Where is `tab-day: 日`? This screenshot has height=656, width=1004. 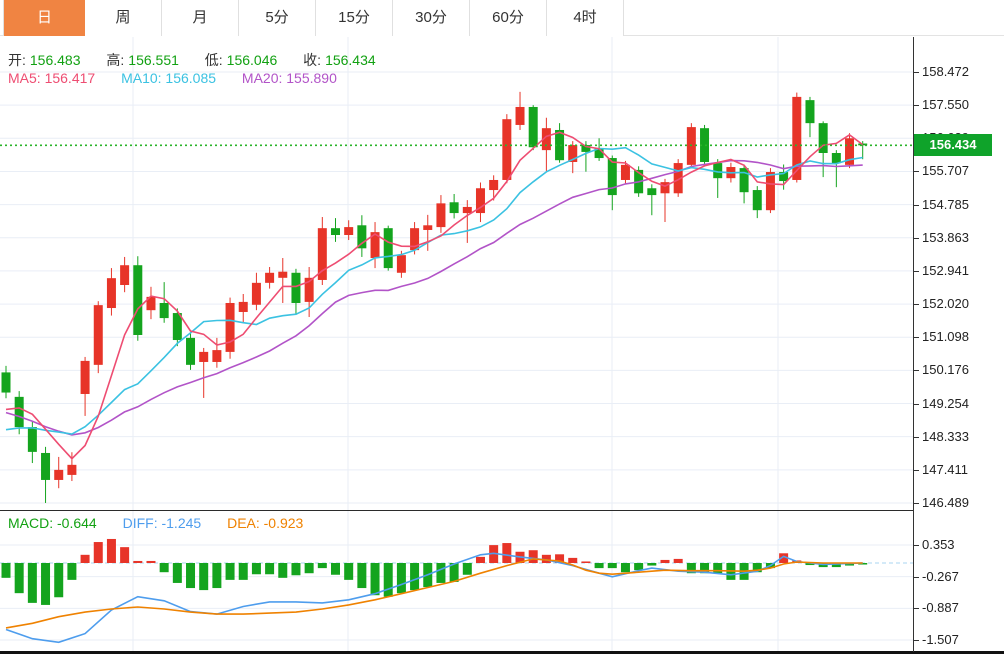
tab-day: 日 is located at coordinates (44, 18).